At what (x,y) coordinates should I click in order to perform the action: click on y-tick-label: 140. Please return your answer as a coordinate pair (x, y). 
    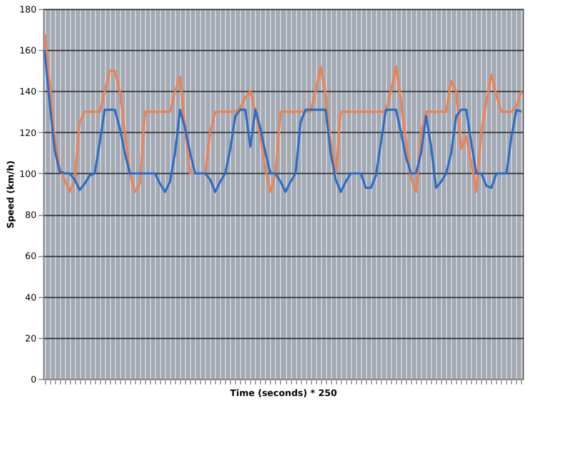
    Looking at the image, I should click on (28, 93).